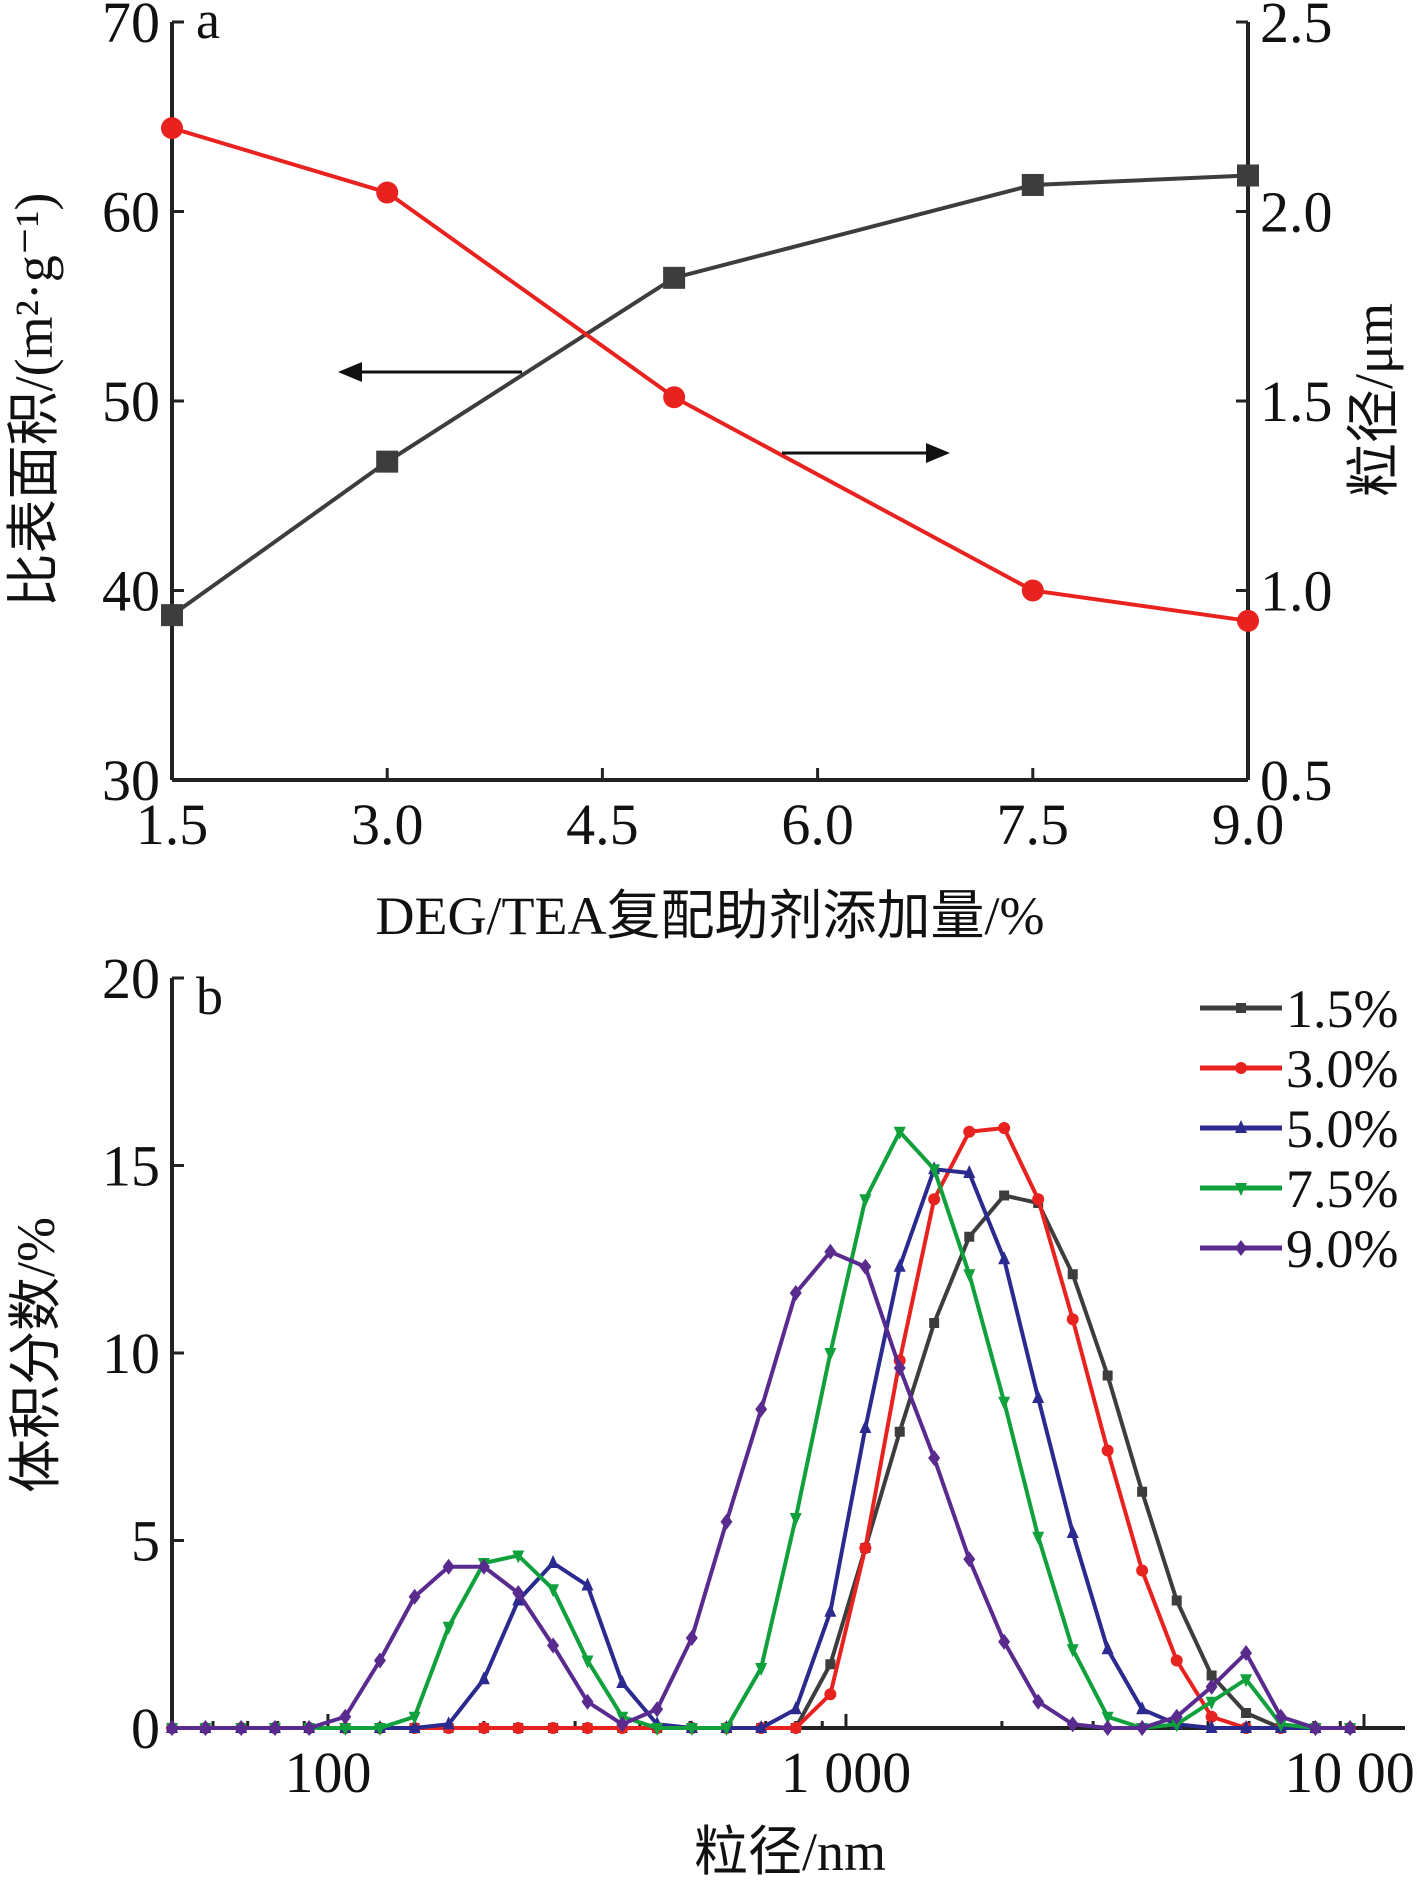  What do you see at coordinates (1033, 824) in the screenshot?
I see `panel-a-x-tick-label: 7.5` at bounding box center [1033, 824].